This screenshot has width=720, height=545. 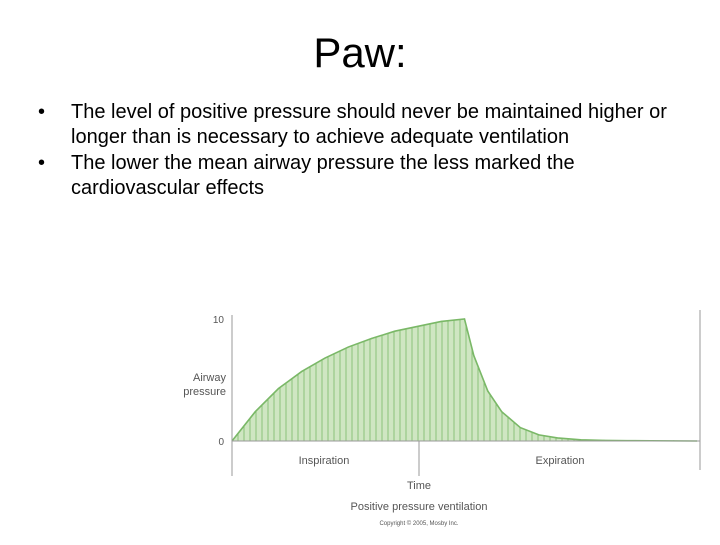 What do you see at coordinates (419, 486) in the screenshot?
I see `x-axis-label: Time` at bounding box center [419, 486].